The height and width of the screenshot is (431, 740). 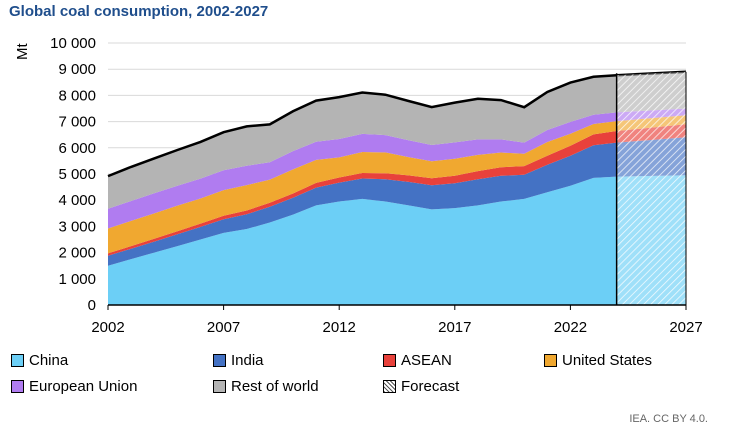 What do you see at coordinates (77, 279) in the screenshot?
I see `y-tick-label: 1 000` at bounding box center [77, 279].